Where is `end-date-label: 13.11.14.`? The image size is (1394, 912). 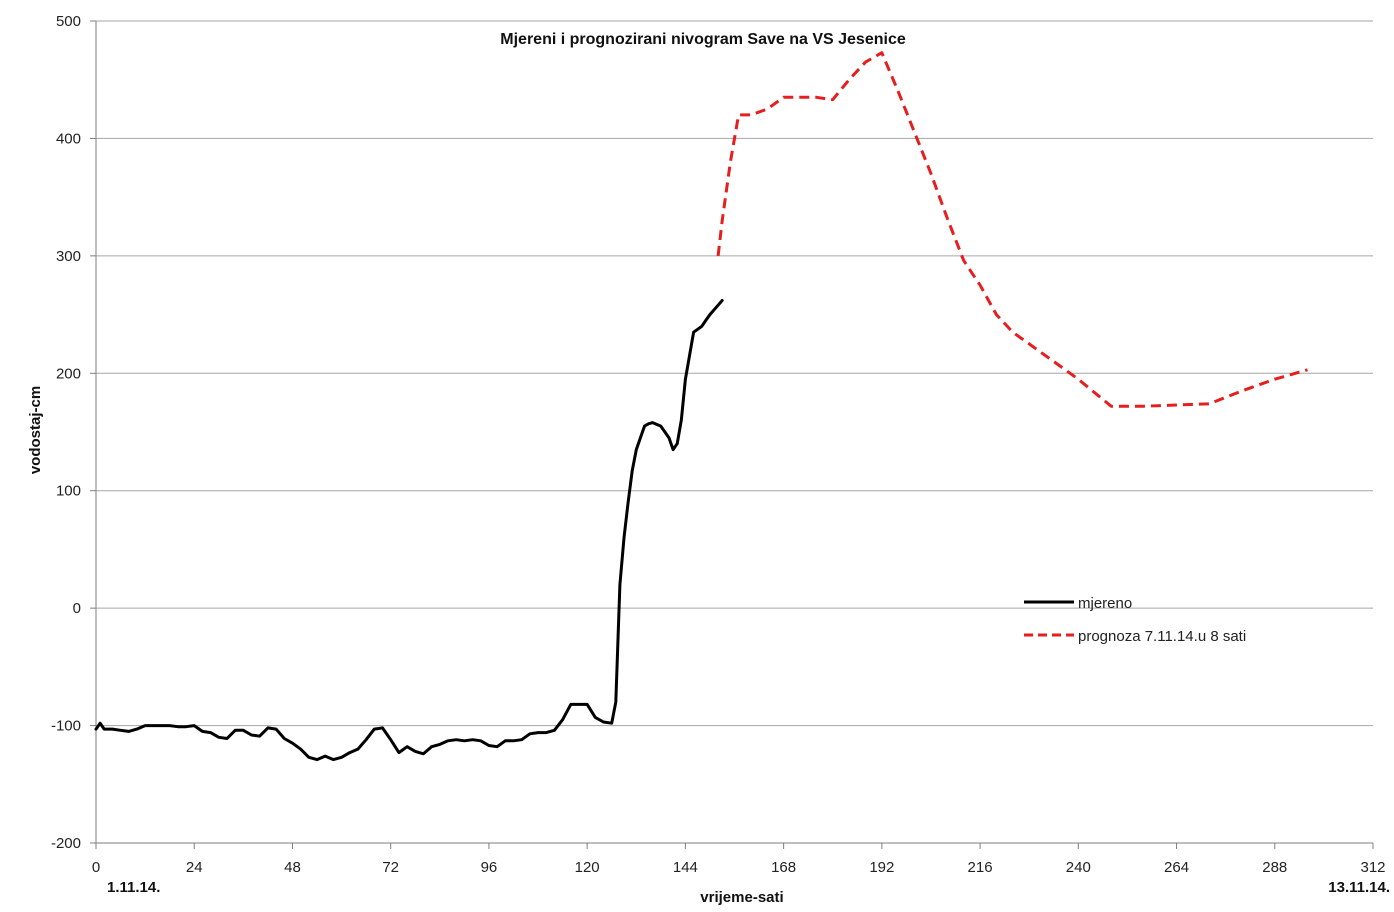 end-date-label: 13.11.14. is located at coordinates (1359, 887).